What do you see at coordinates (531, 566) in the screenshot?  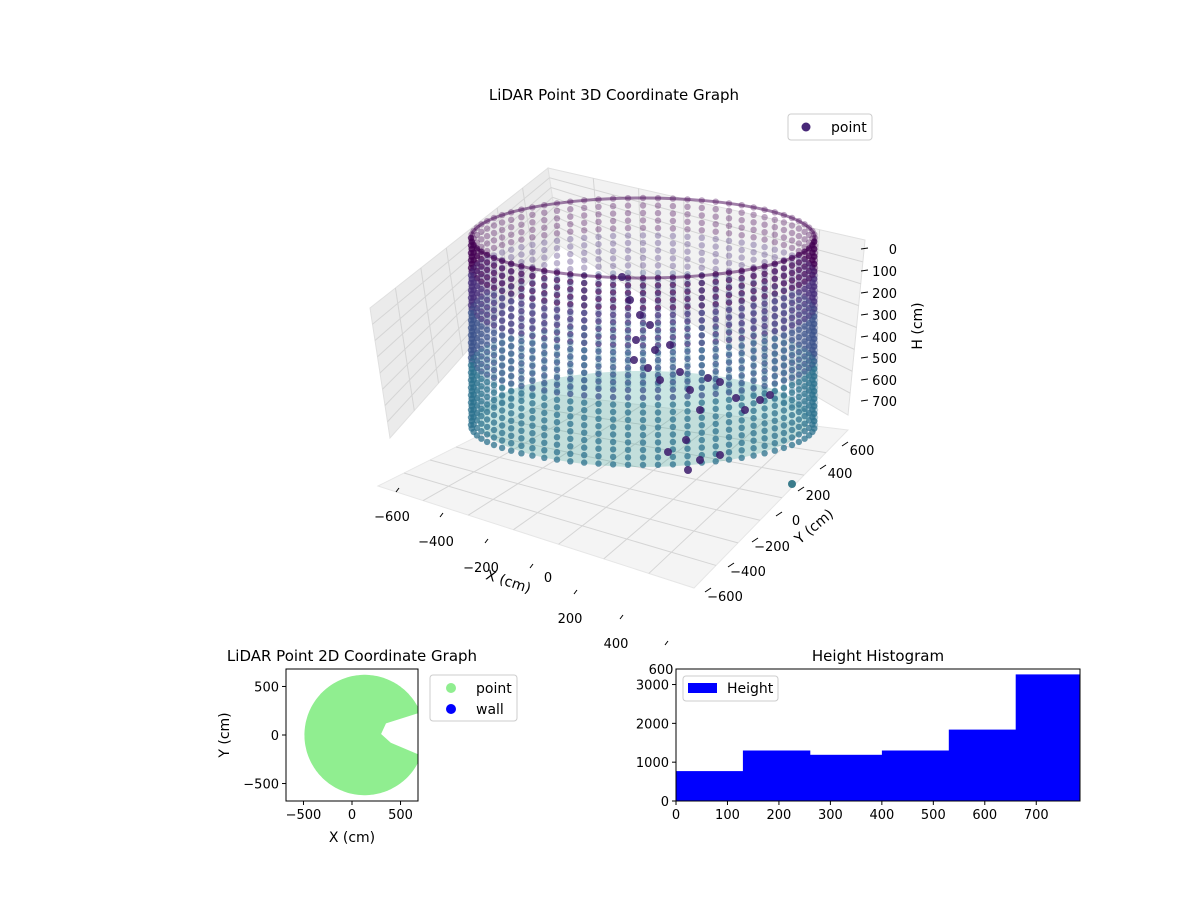 I see `x-tick` at bounding box center [531, 566].